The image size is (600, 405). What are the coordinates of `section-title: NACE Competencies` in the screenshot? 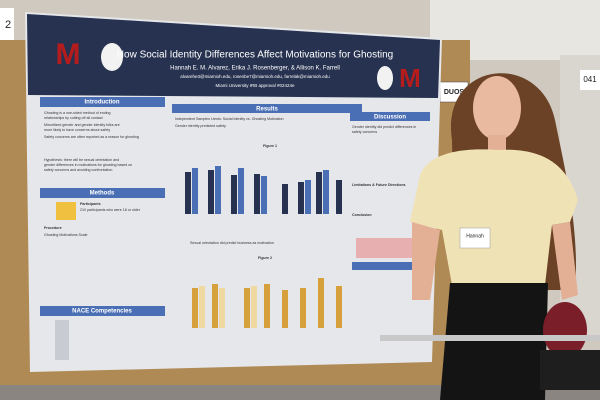 It's located at (102, 312).